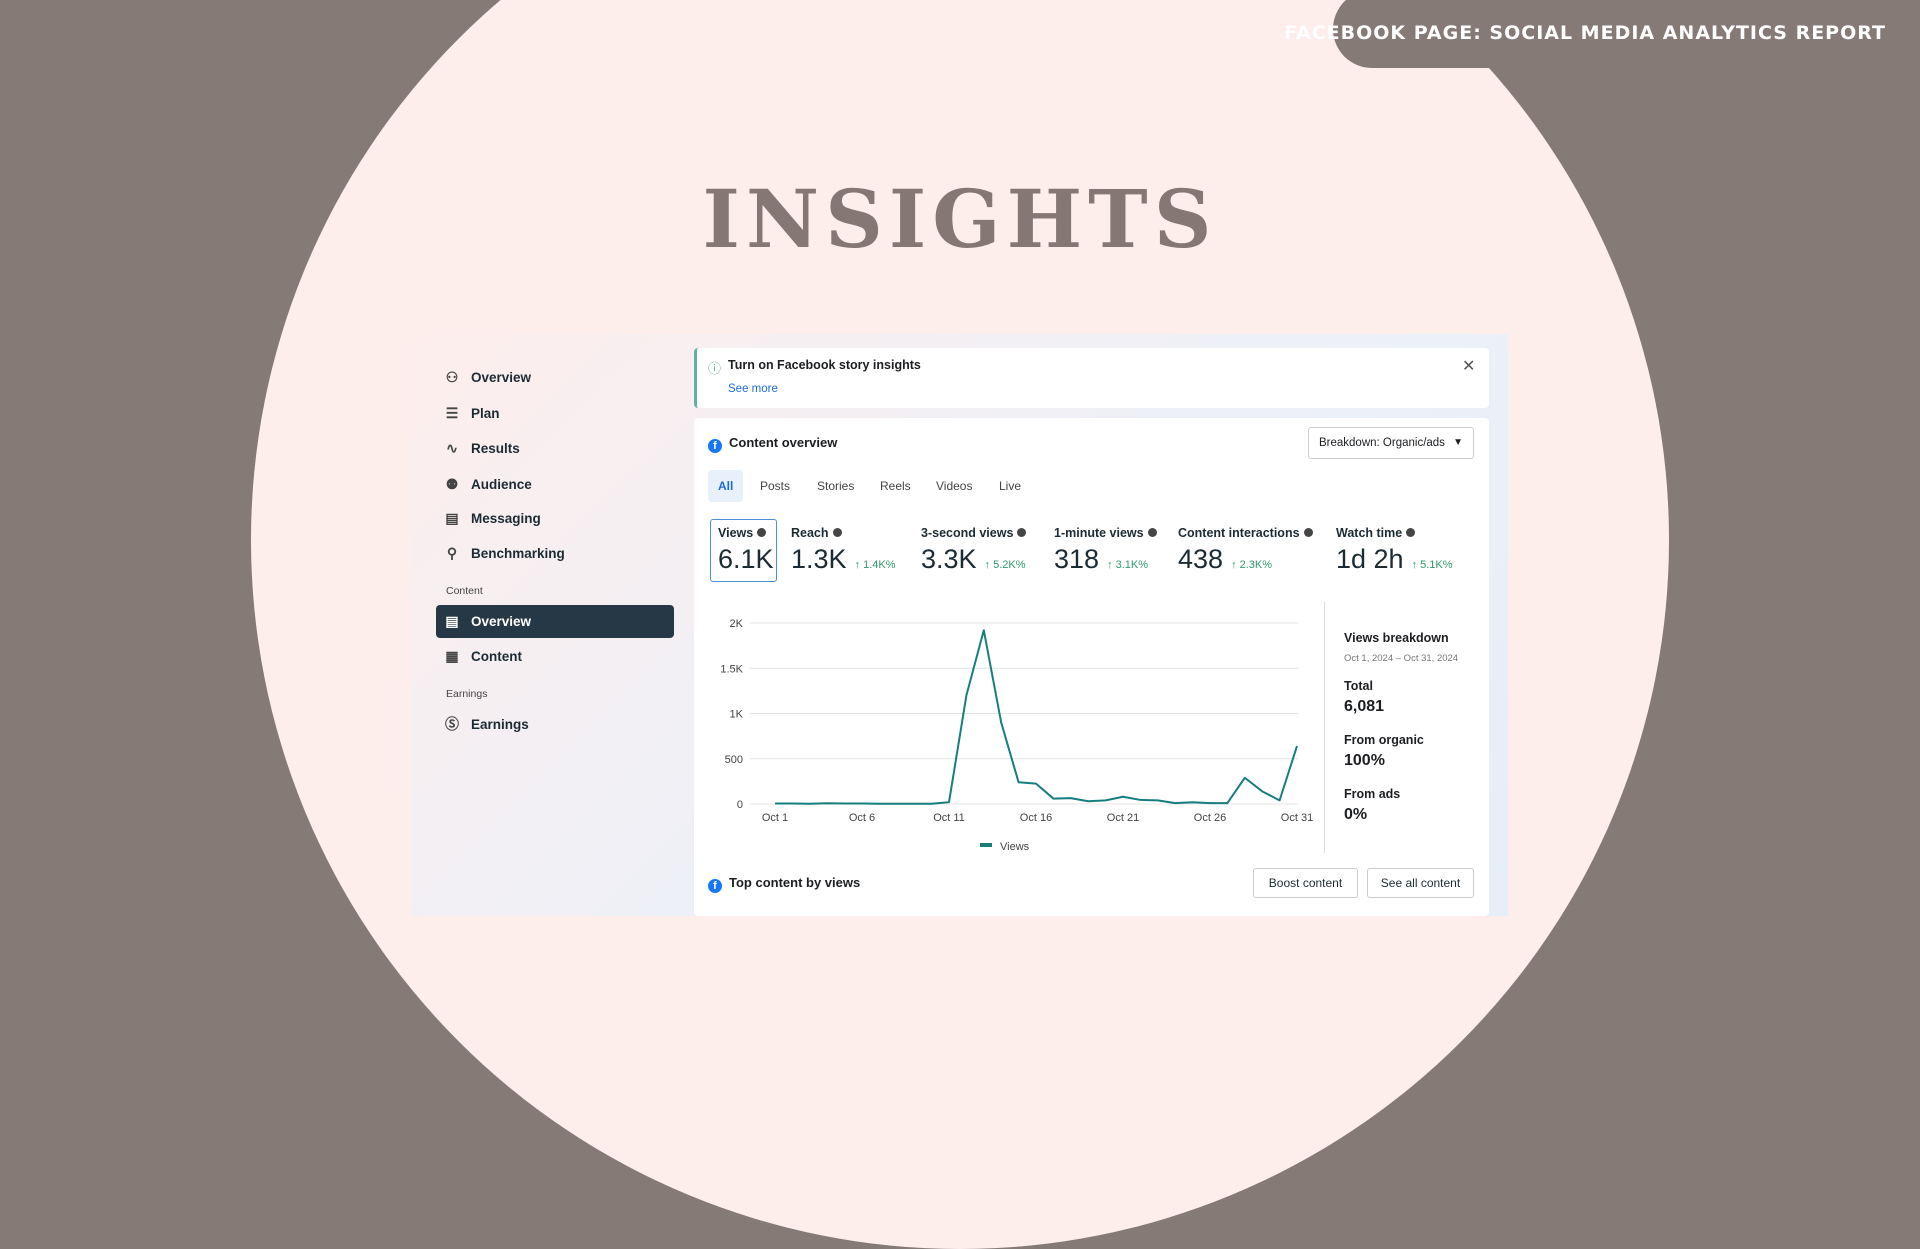 Image resolution: width=1920 pixels, height=1249 pixels. What do you see at coordinates (746, 559) in the screenshot?
I see `metric-views-value: 6.1K` at bounding box center [746, 559].